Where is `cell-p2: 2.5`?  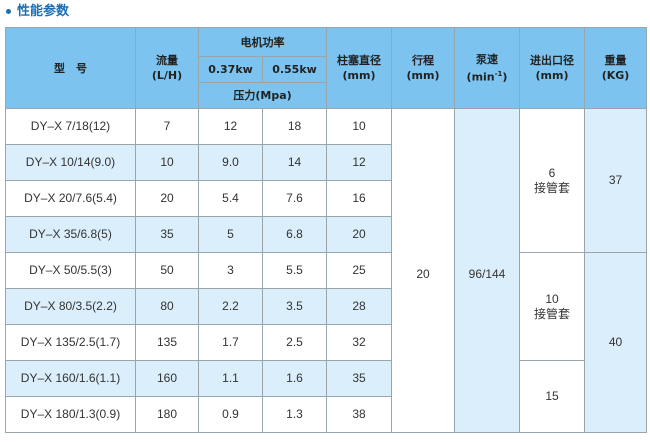 cell-p2: 2.5 is located at coordinates (294, 342).